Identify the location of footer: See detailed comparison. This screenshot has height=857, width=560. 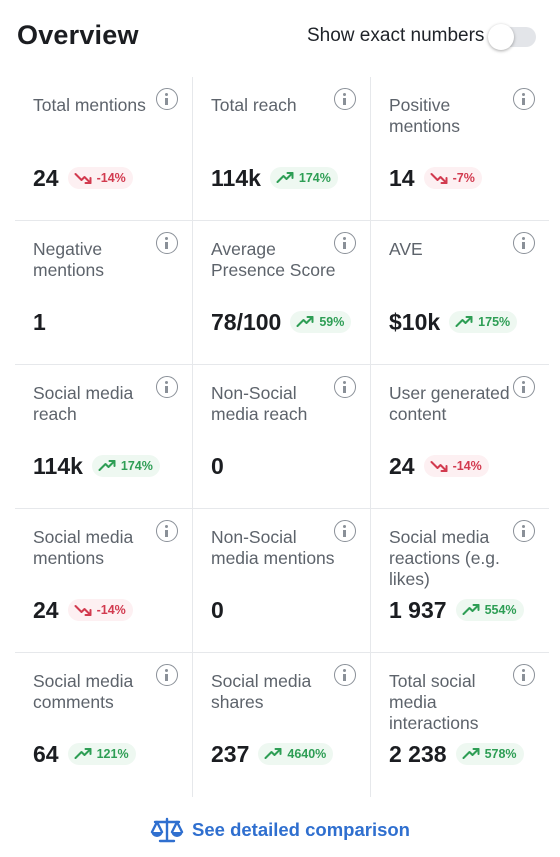
(280, 830).